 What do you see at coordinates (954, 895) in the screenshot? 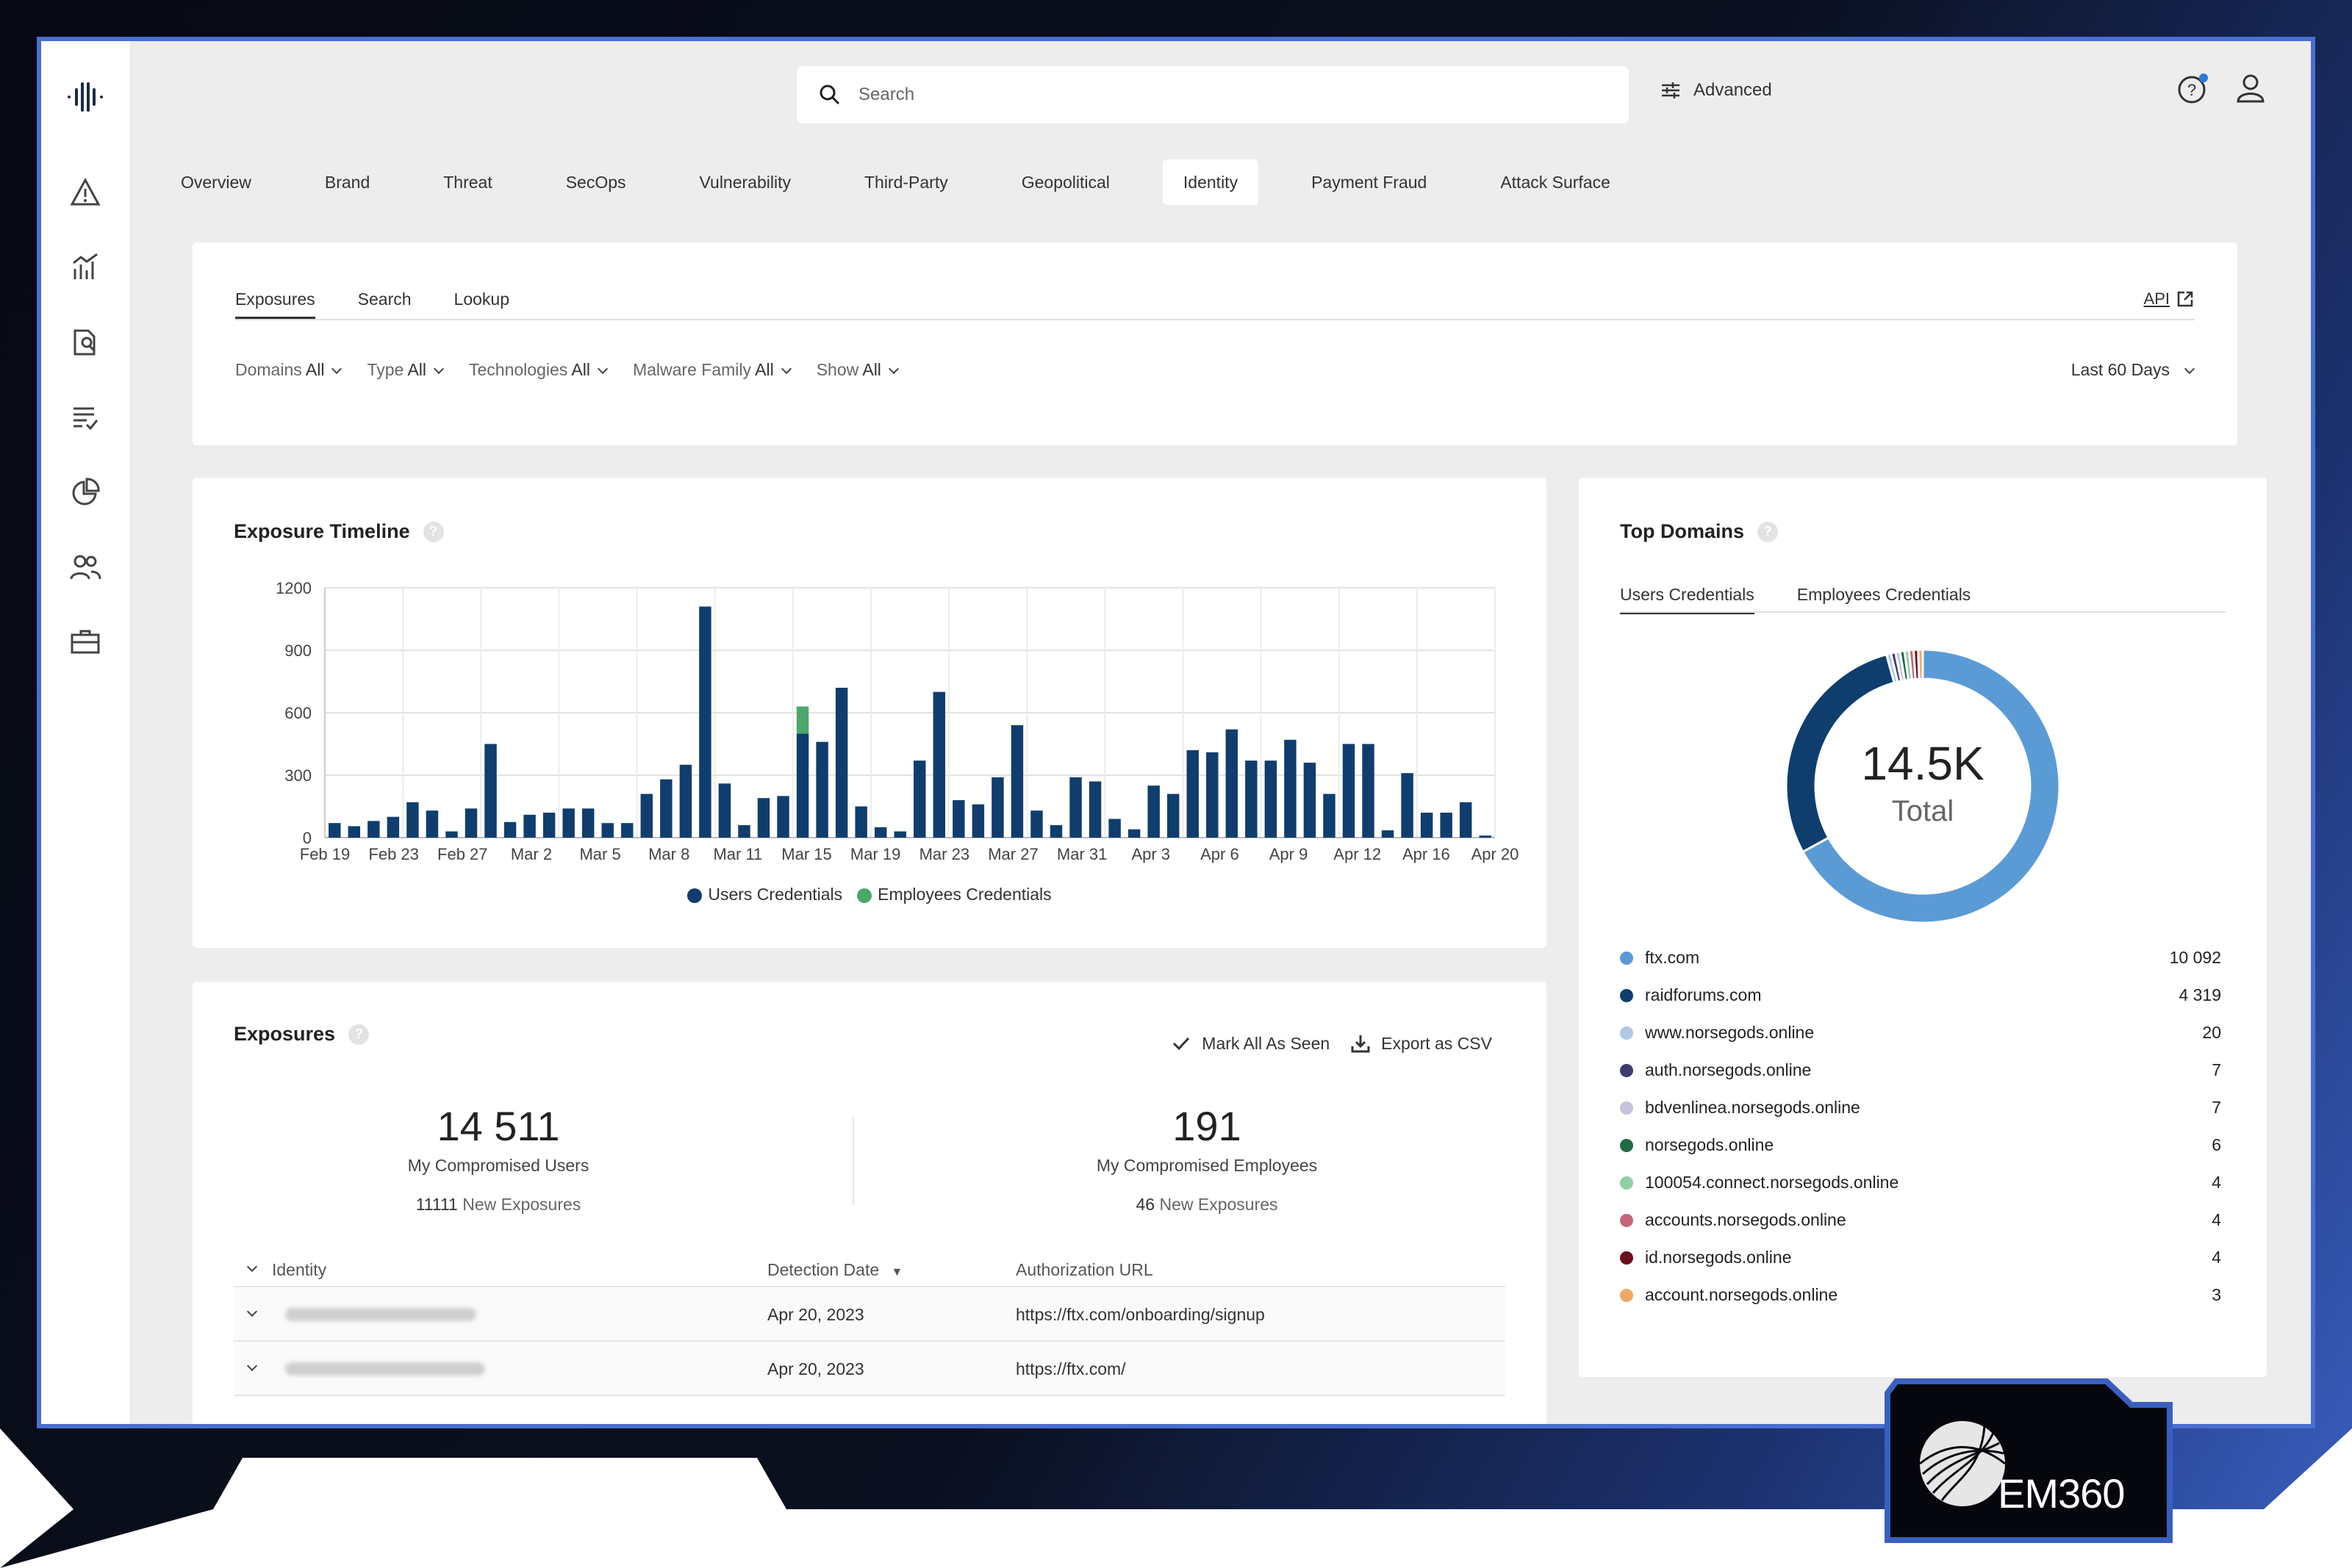
I see `legend-employees: Employees Credentials` at bounding box center [954, 895].